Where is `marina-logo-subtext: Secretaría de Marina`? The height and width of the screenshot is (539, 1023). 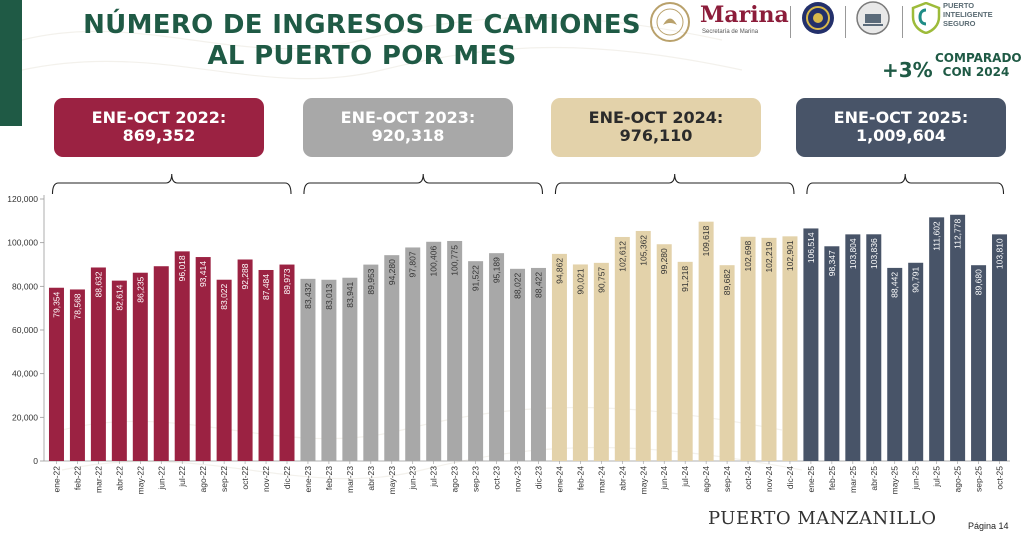 marina-logo-subtext: Secretaría de Marina is located at coordinates (730, 32).